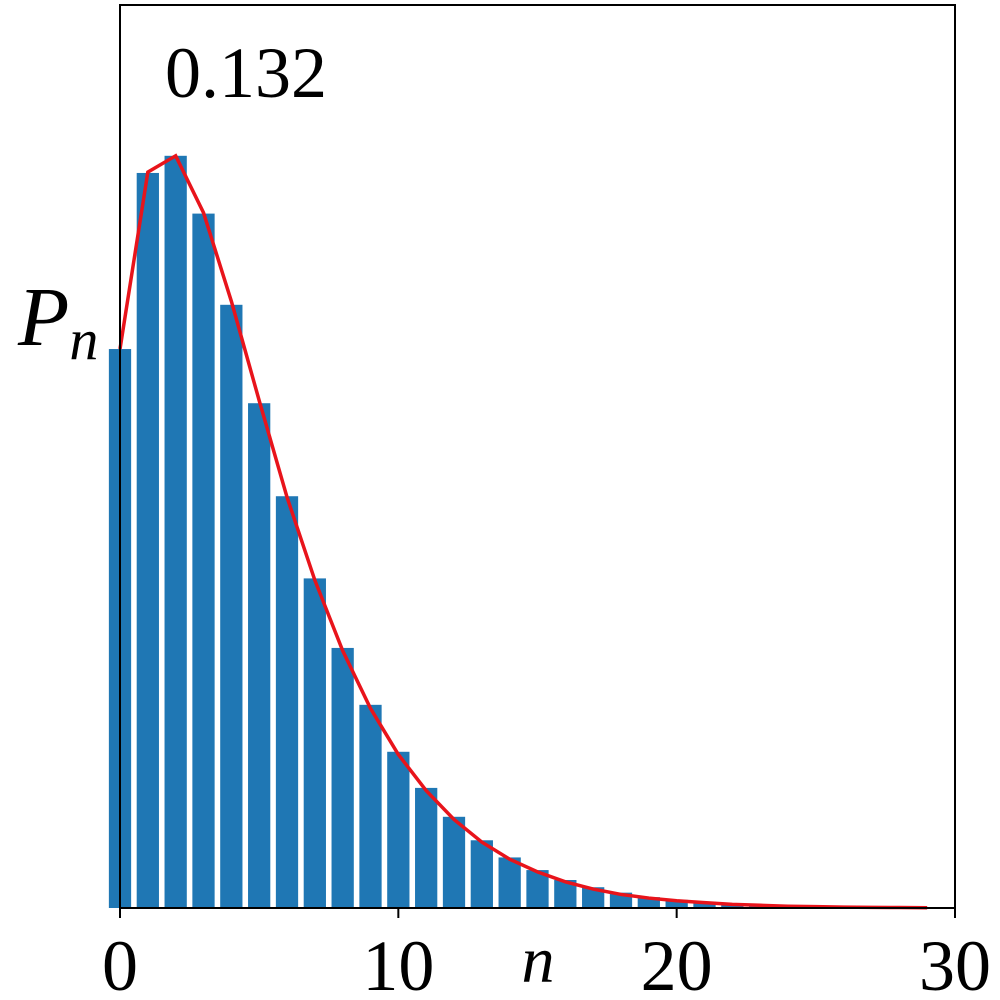 The image size is (1000, 1000). I want to click on y-axis-label: Pn, so click(57, 321).